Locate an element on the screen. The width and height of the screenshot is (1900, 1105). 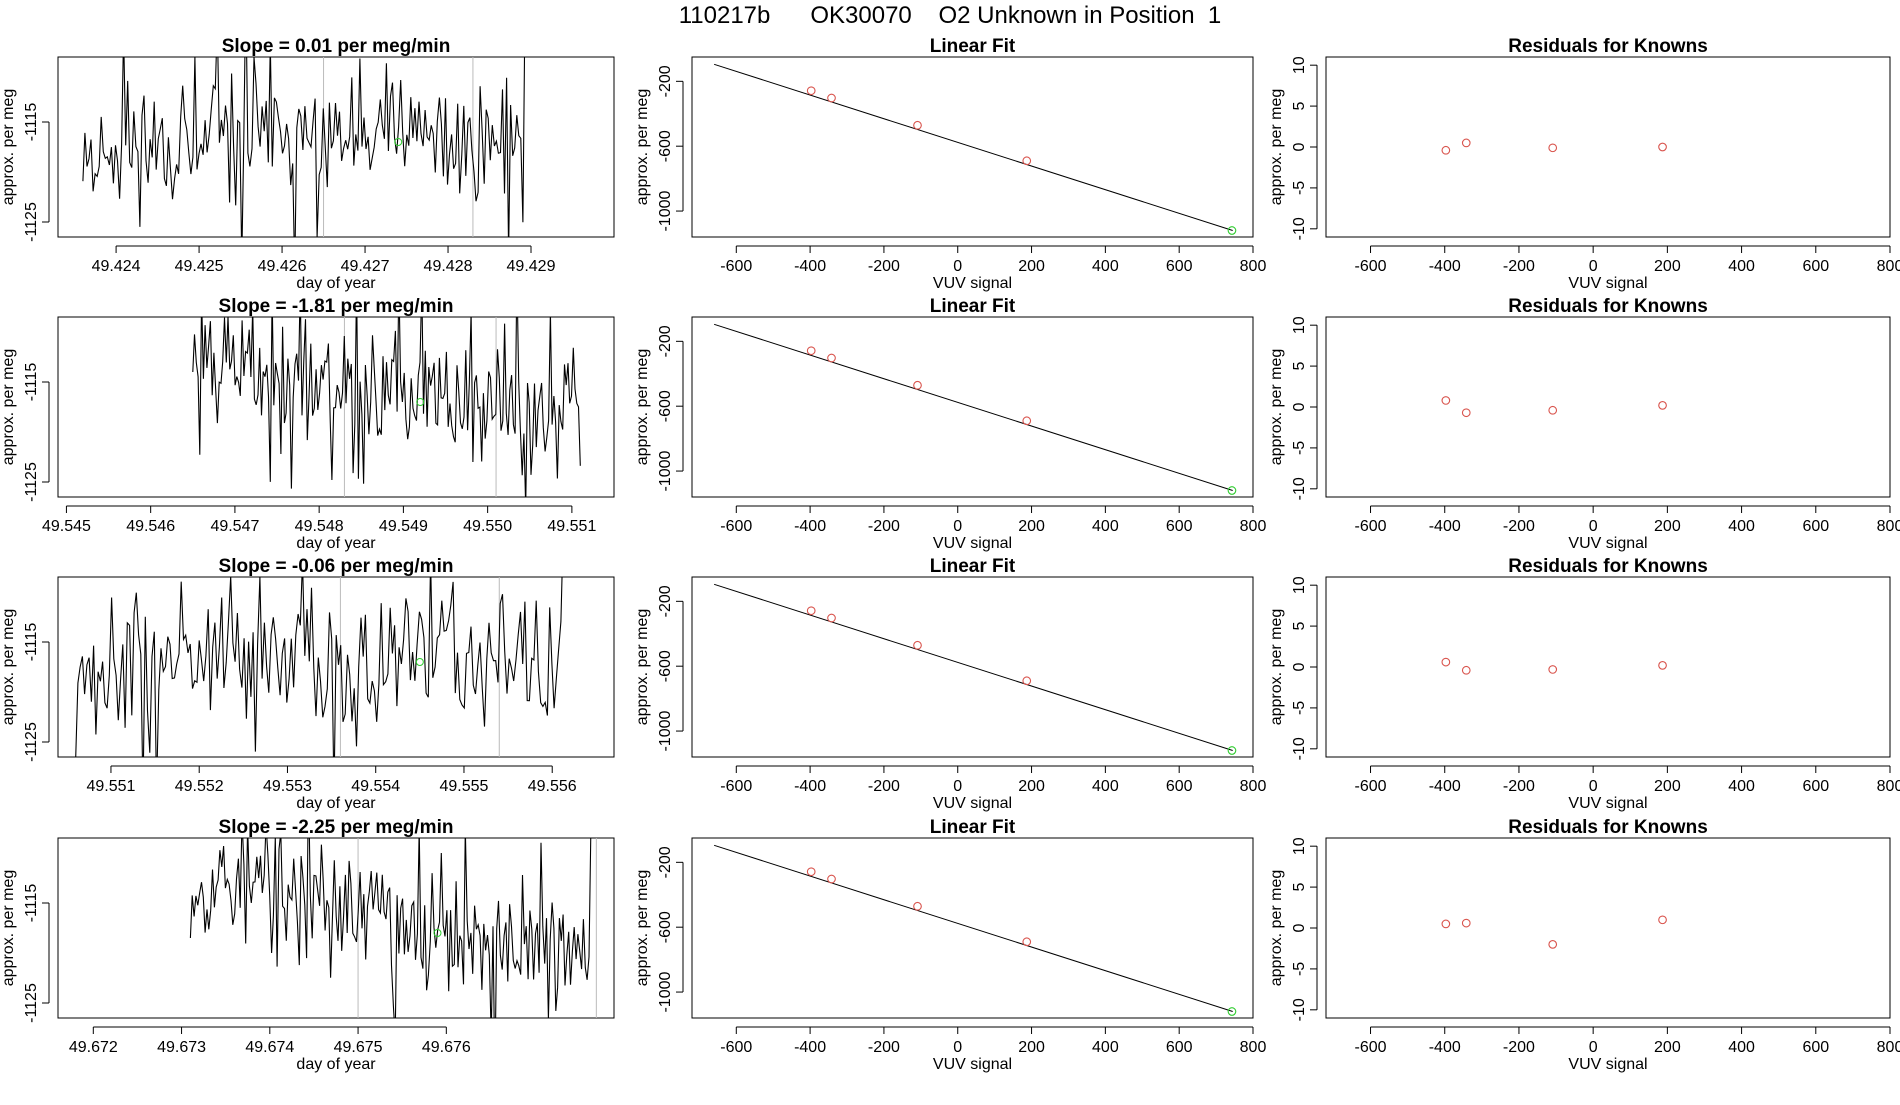
x-tick-label: 49.428 is located at coordinates (448, 266).